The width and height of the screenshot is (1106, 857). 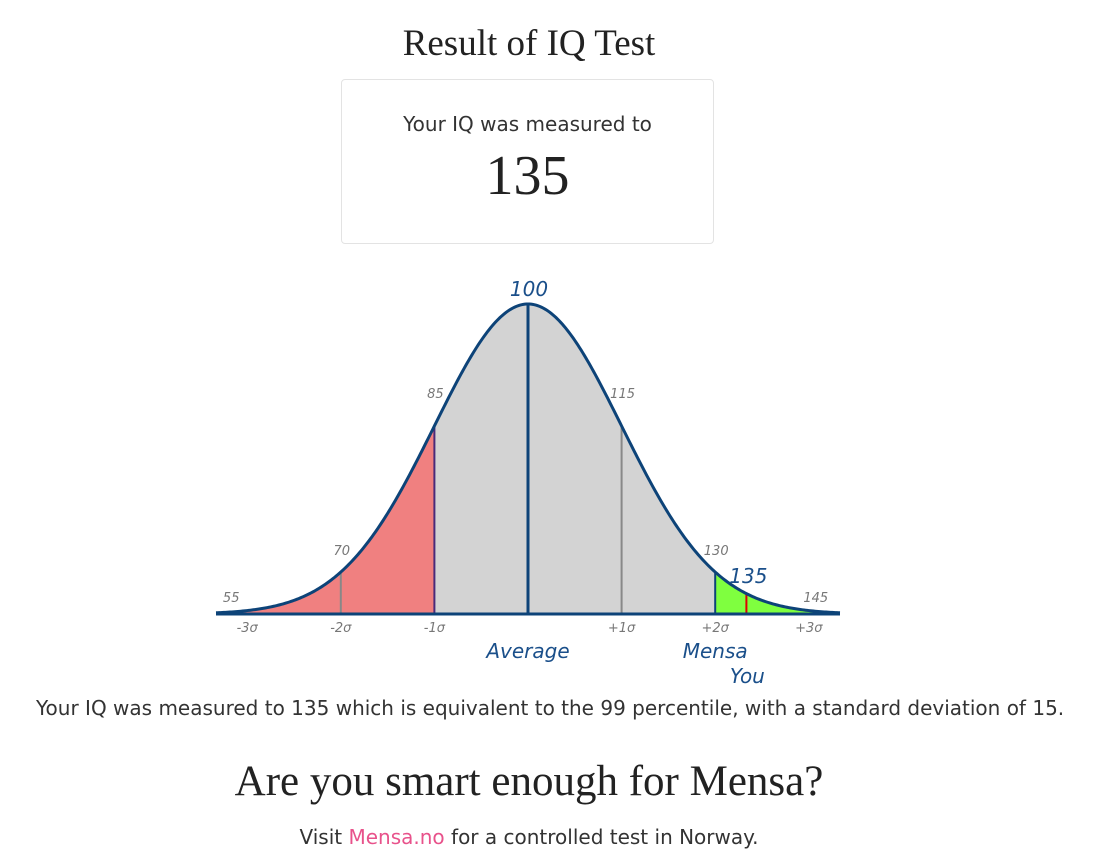 I want to click on mensa-link: Mensa.no, so click(x=396, y=837).